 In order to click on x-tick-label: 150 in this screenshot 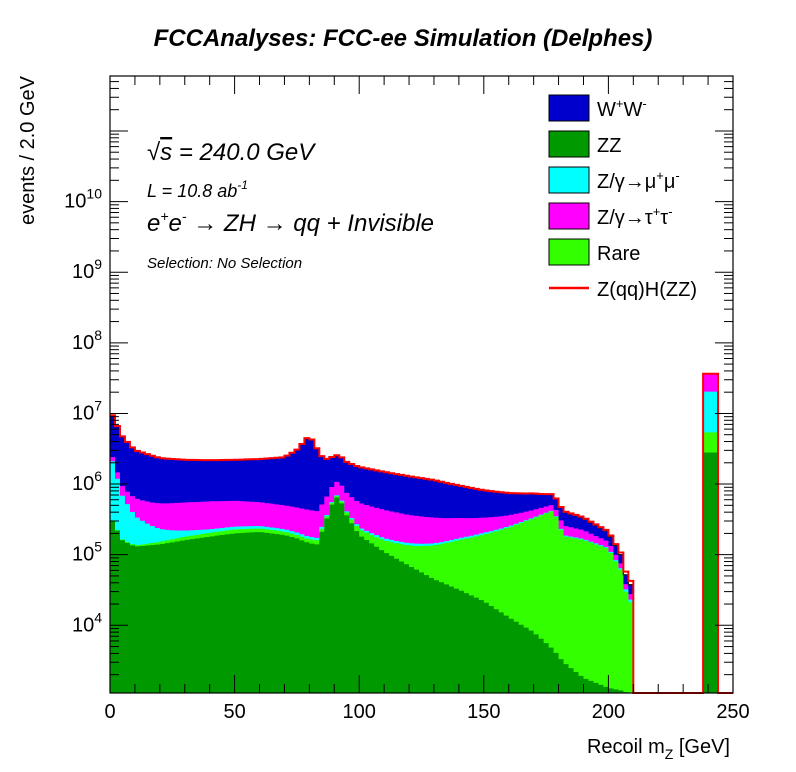, I will do `click(483, 712)`.